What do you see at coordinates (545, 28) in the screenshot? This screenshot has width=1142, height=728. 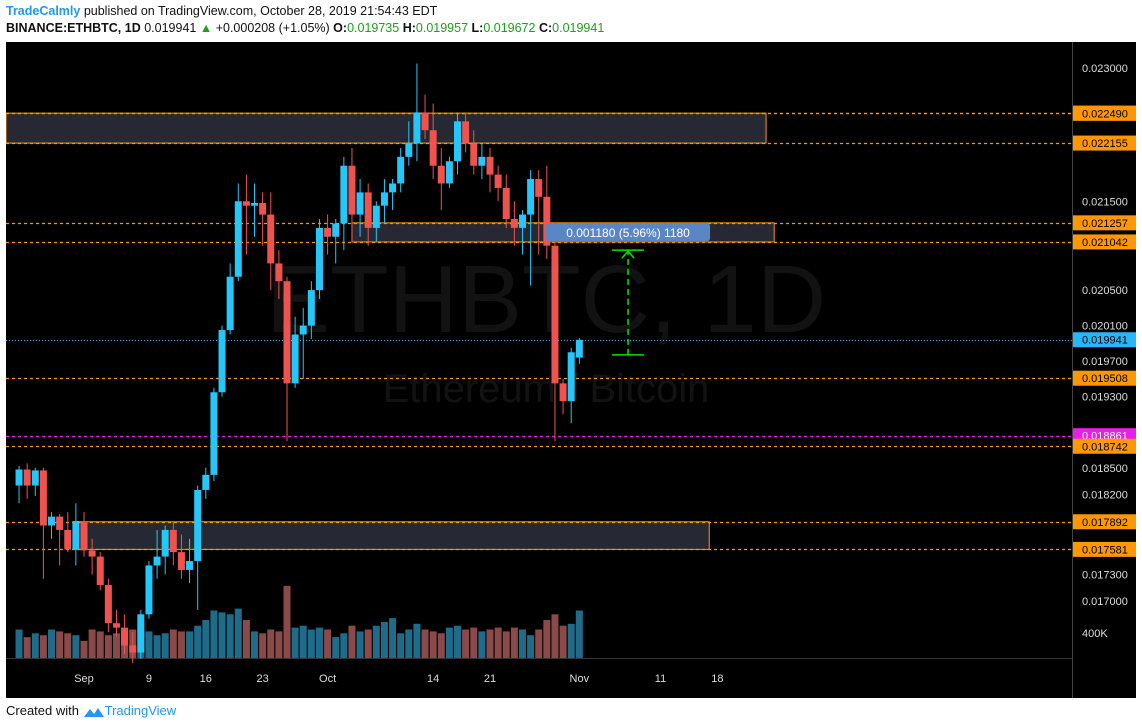 I see `close-label: C:` at bounding box center [545, 28].